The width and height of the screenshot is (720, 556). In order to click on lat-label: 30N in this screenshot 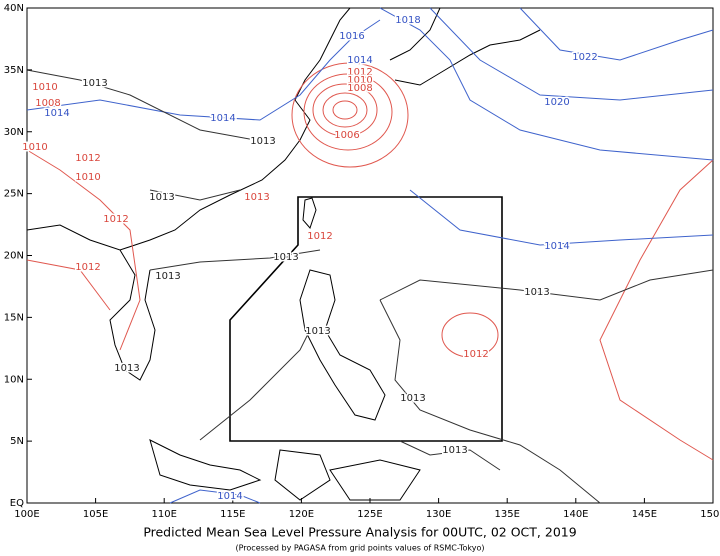, I will do `click(14, 132)`.